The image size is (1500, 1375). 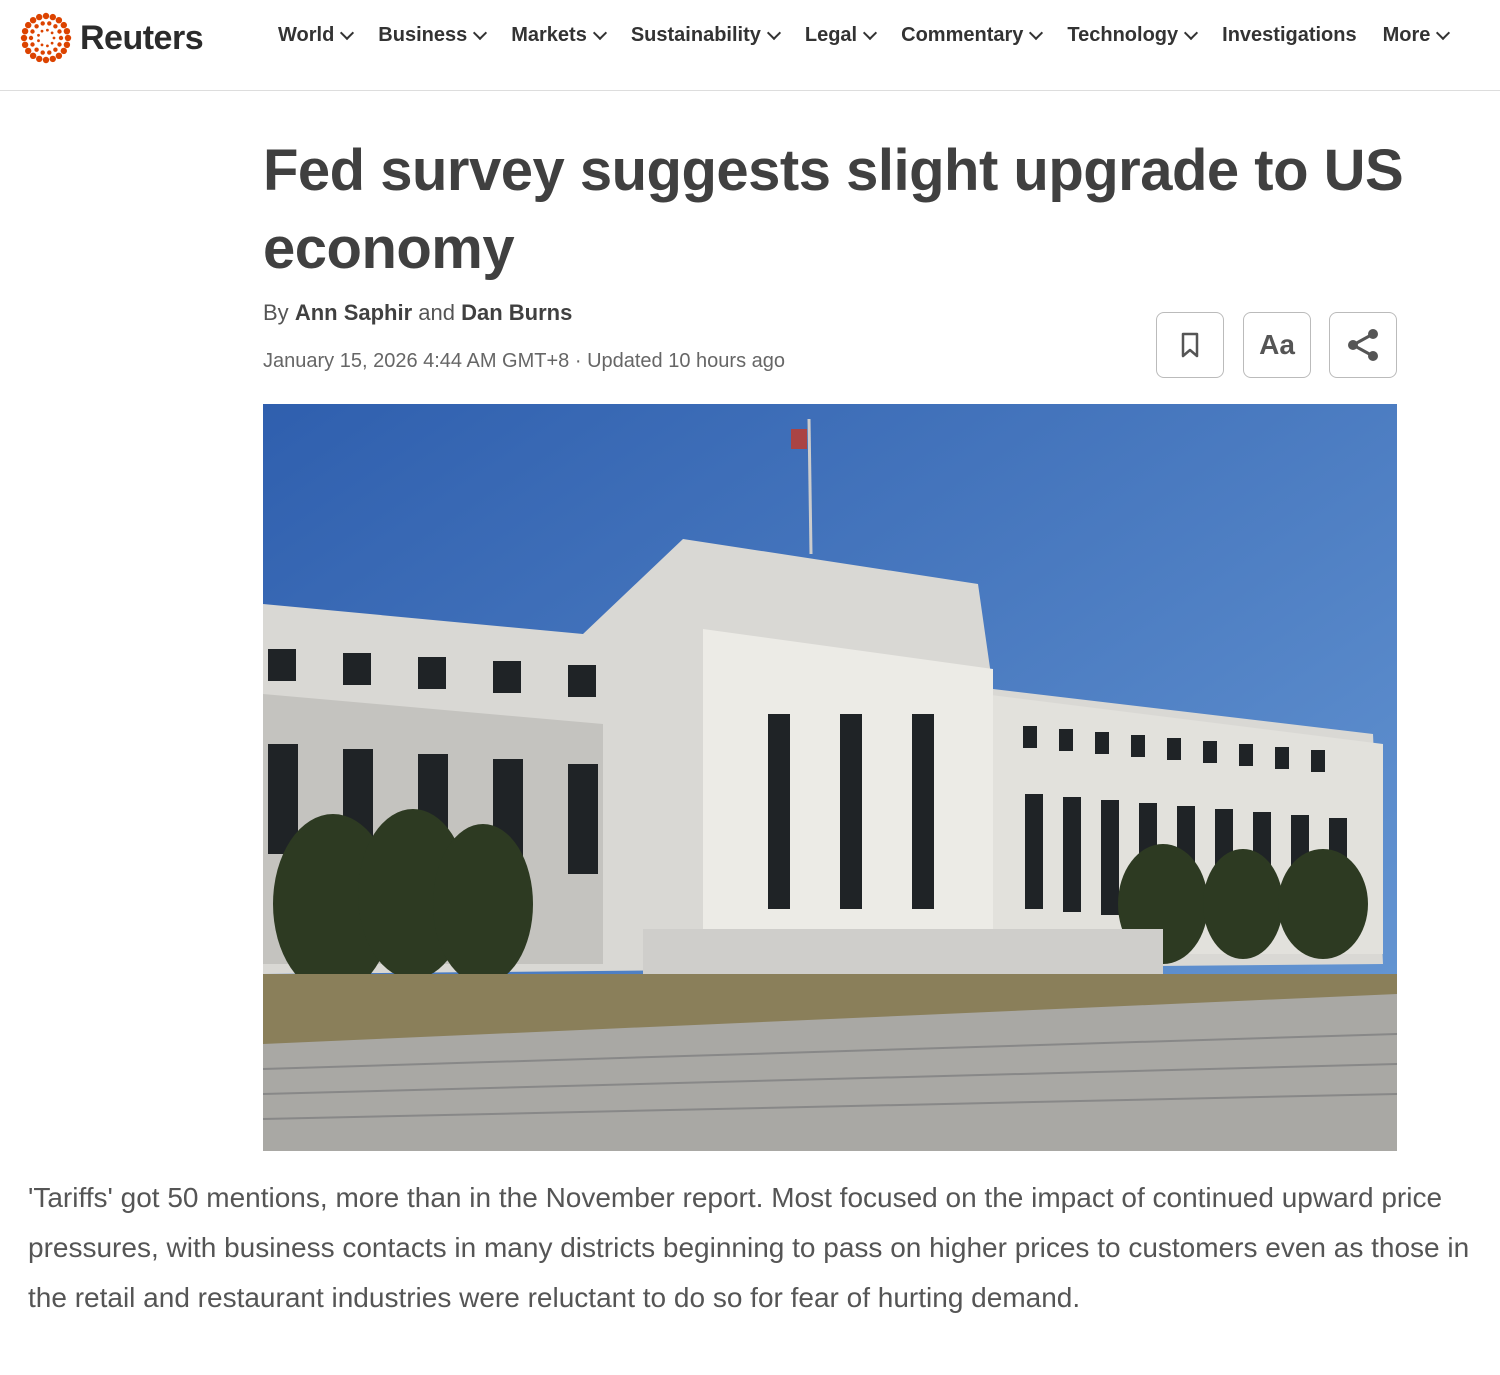 What do you see at coordinates (353, 312) in the screenshot?
I see `author-link: Ann Saphir` at bounding box center [353, 312].